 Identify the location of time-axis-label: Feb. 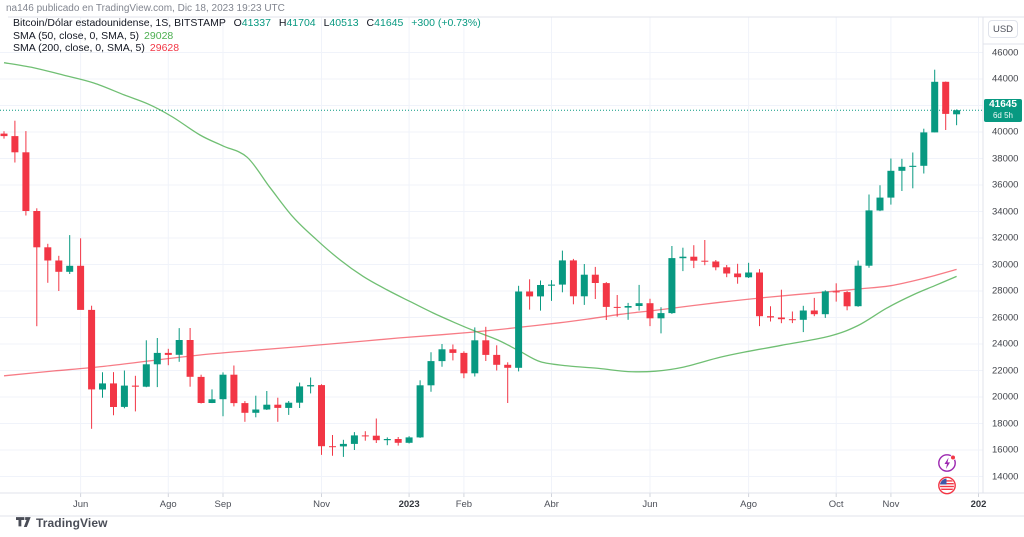
(464, 504).